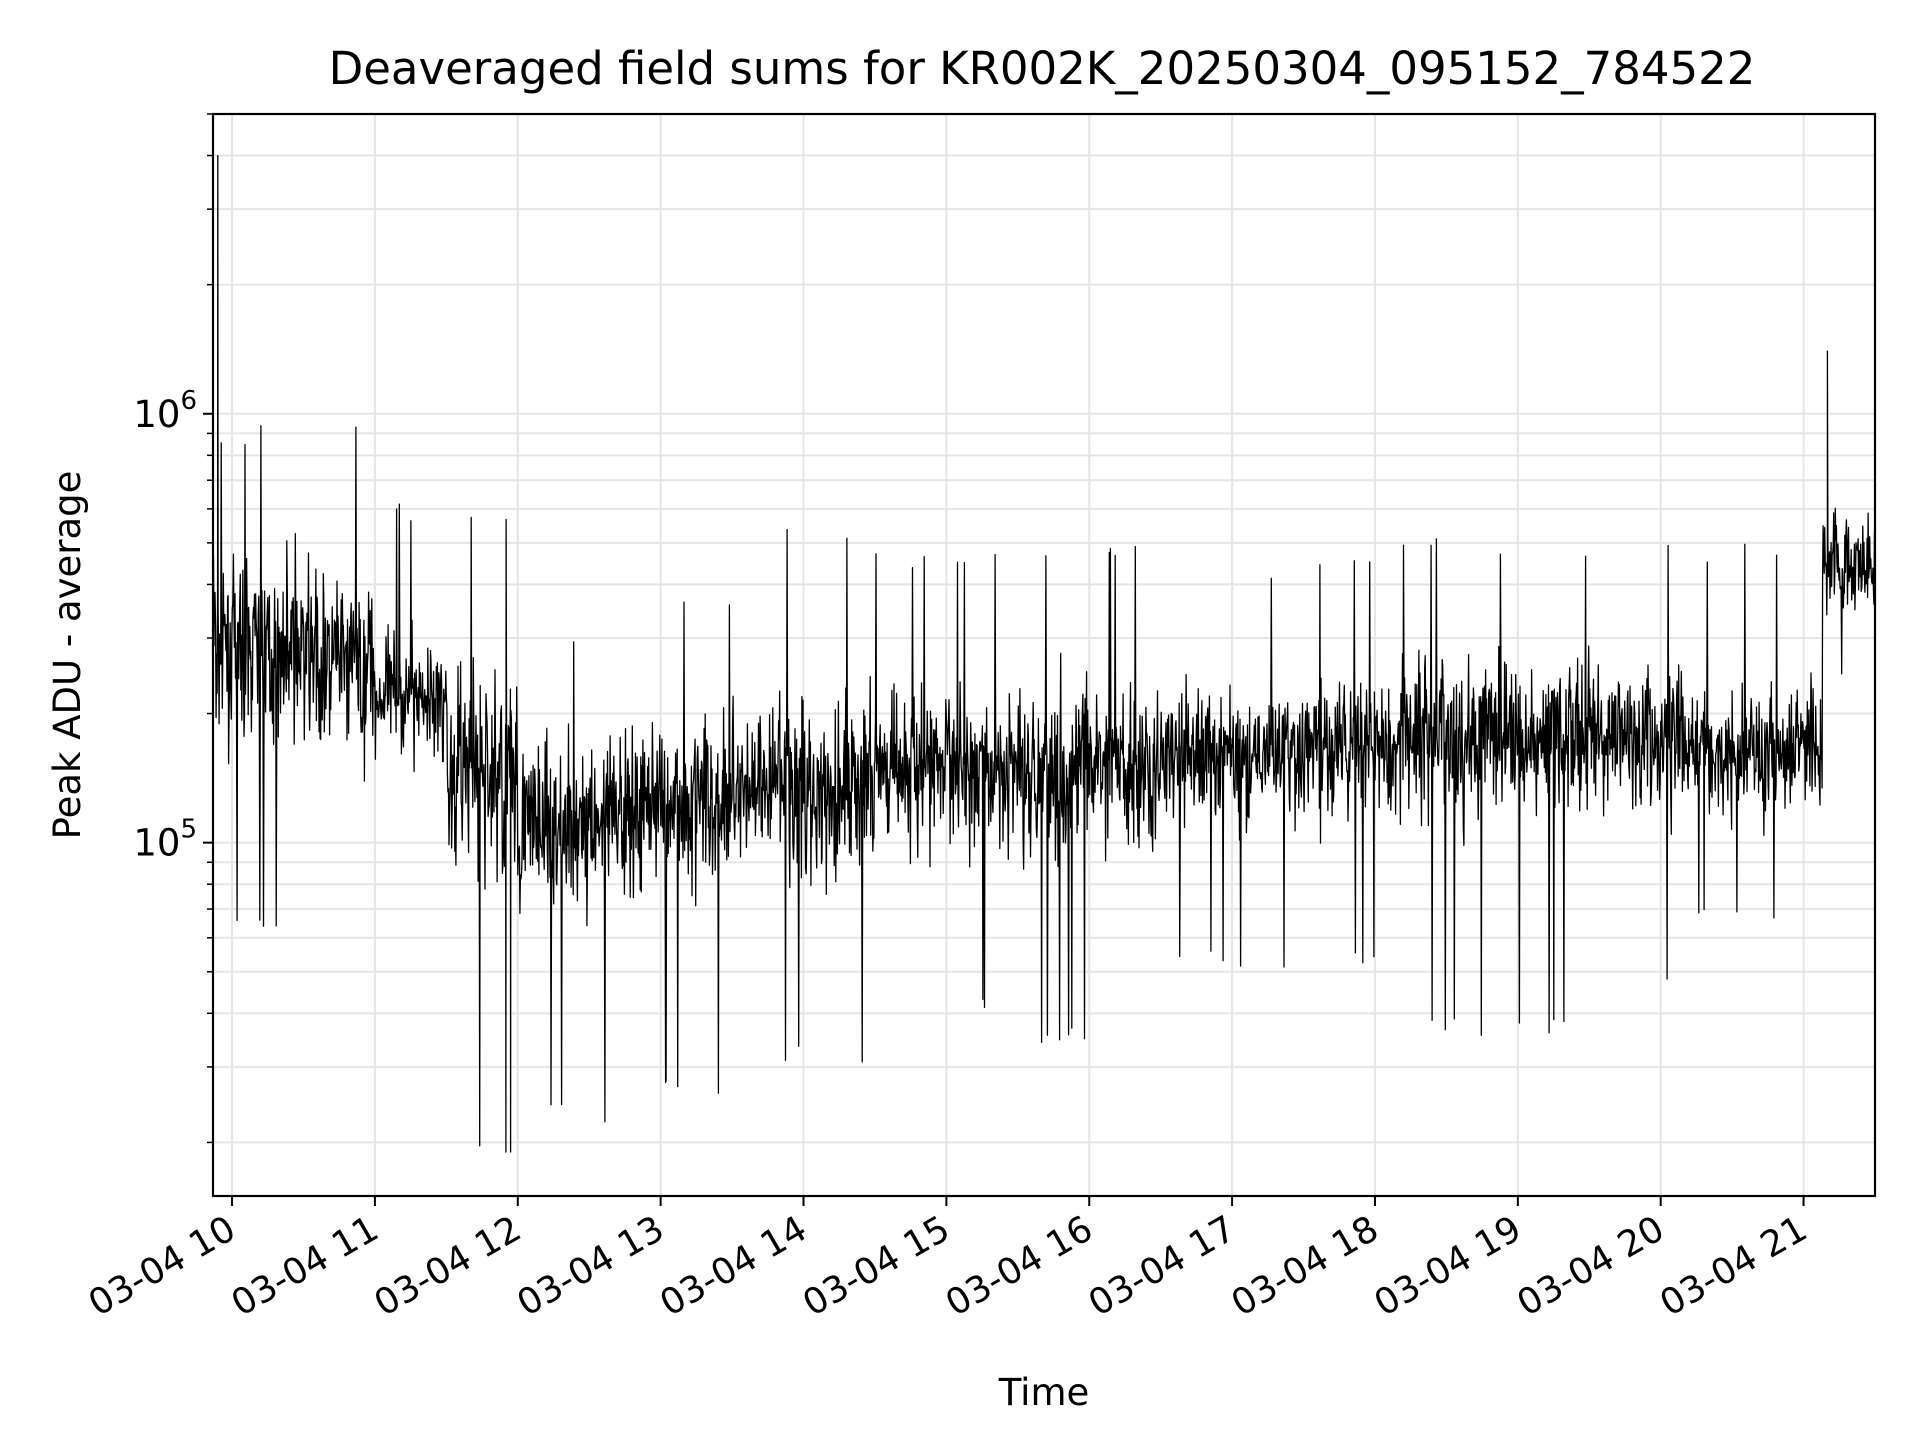  What do you see at coordinates (165, 411) in the screenshot?
I see `y-tick-label: 10⁶` at bounding box center [165, 411].